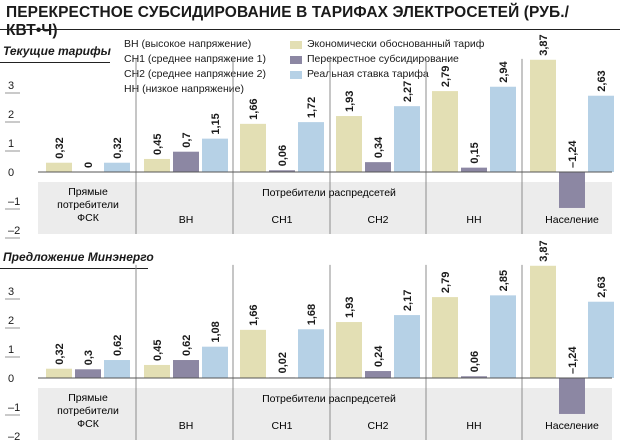 The width and height of the screenshot is (620, 440). What do you see at coordinates (383, 59) in the screenshot?
I see `legend-label-cross-subsidy: Перекрестное субсидирование` at bounding box center [383, 59].